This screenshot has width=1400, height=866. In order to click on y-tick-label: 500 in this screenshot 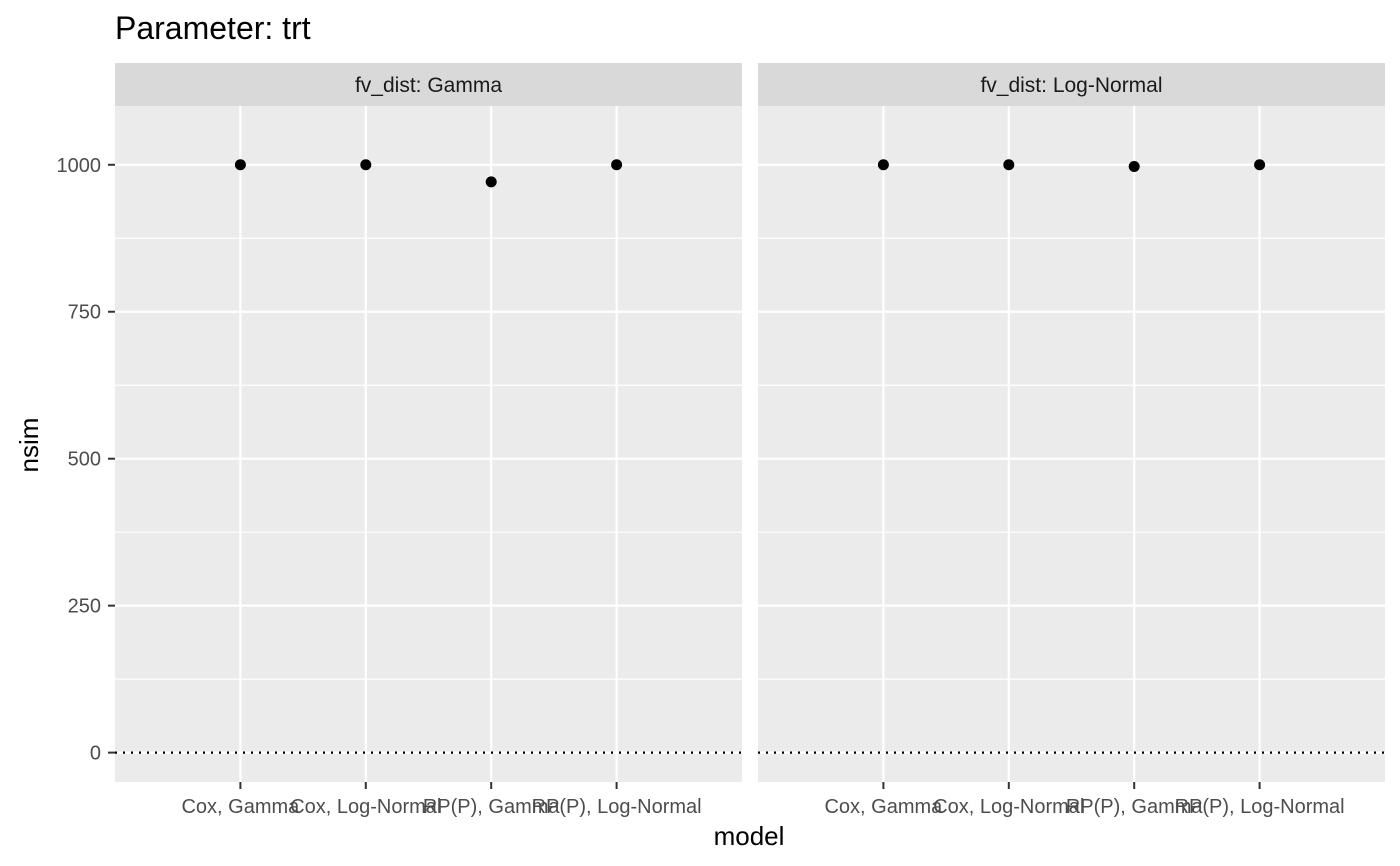, I will do `click(84, 460)`.